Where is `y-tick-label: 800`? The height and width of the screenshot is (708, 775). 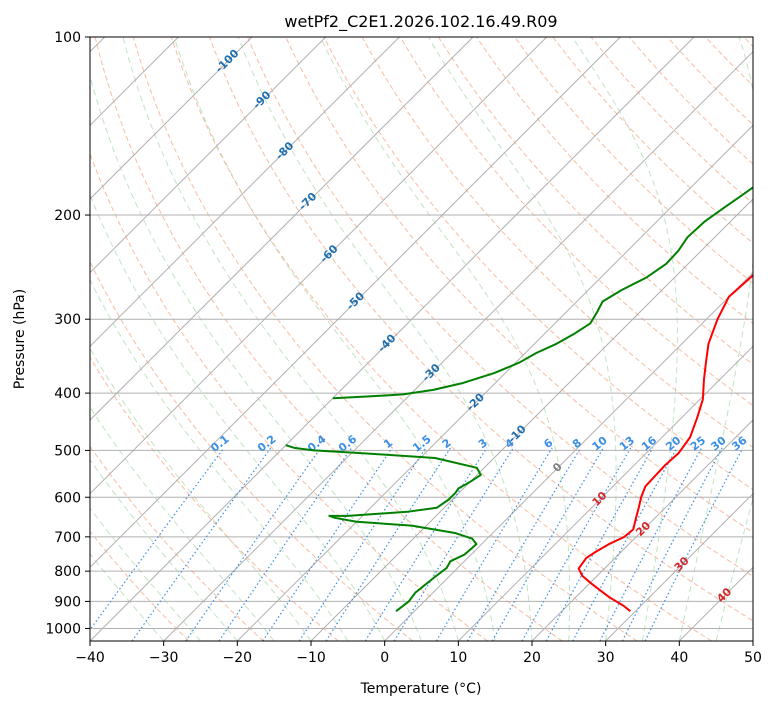
y-tick-label: 800 is located at coordinates (67, 572).